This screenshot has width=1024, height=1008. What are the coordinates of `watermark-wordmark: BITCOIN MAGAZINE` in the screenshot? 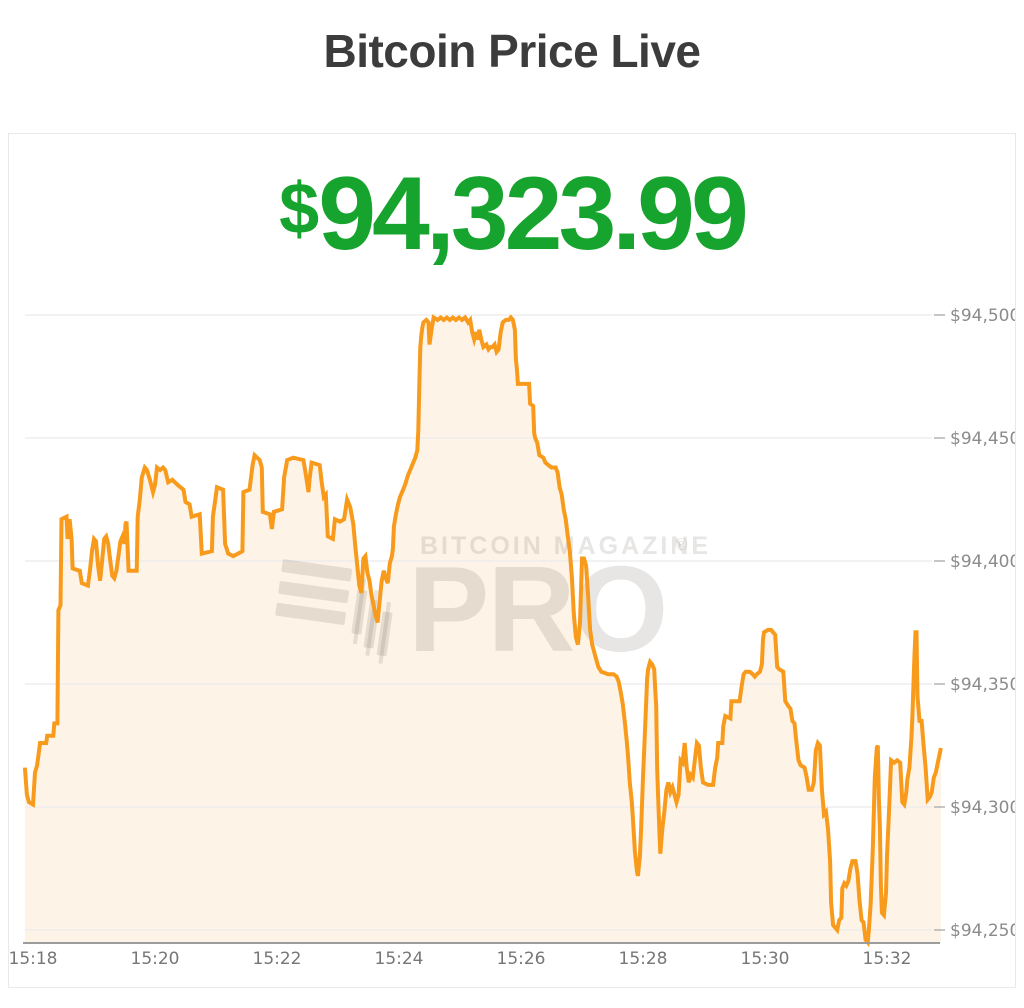 It's located at (565, 546).